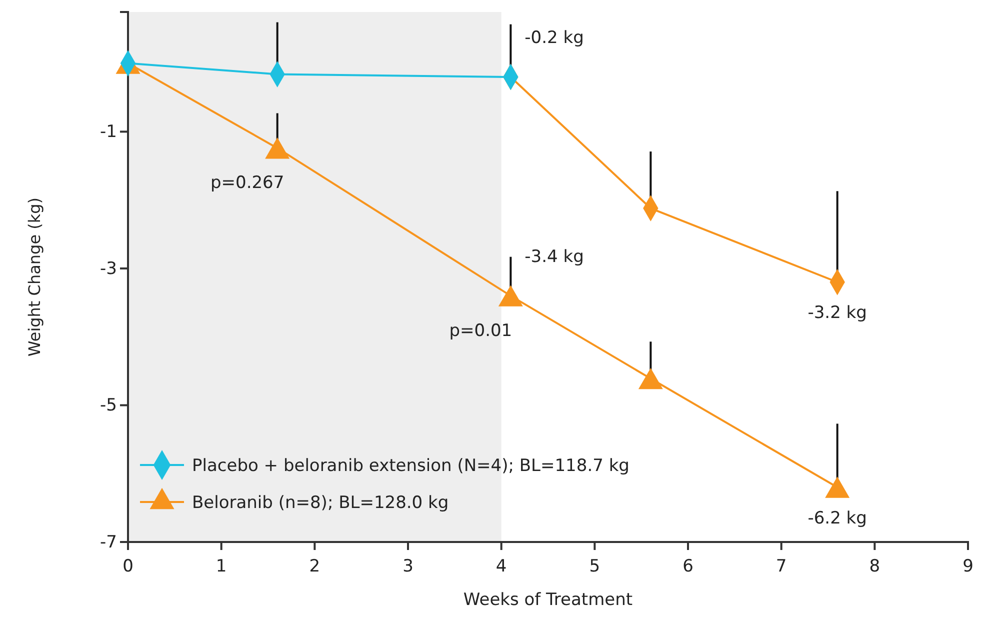 The image size is (990, 617). Describe the element at coordinates (408, 566) in the screenshot. I see `x-tick-label: 3` at that location.